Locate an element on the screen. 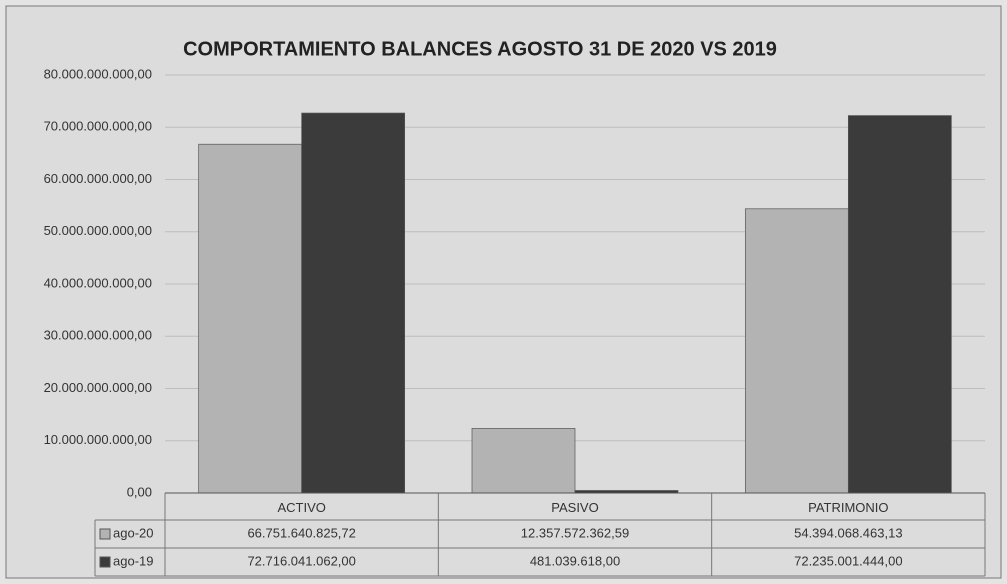 The width and height of the screenshot is (1007, 584). table-value: 481.039.618,00 is located at coordinates (575, 560).